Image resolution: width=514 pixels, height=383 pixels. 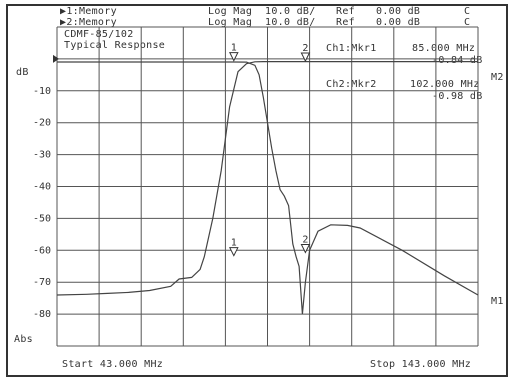 What do you see at coordinates (351, 84) in the screenshot?
I see `marker2-label: Ch2:Mkr2` at bounding box center [351, 84].